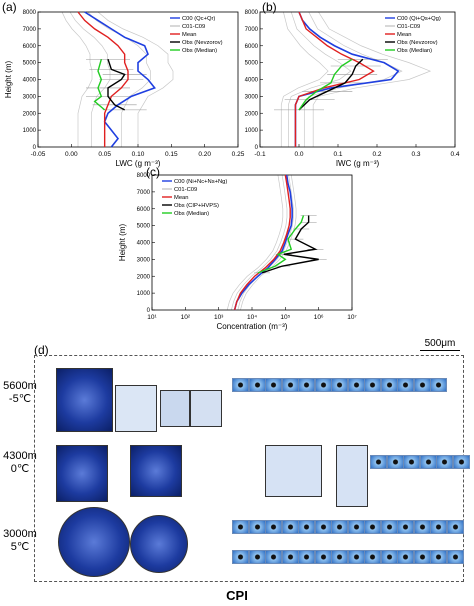  I want to click on row-4300-temp: 0℃, so click(20, 469).